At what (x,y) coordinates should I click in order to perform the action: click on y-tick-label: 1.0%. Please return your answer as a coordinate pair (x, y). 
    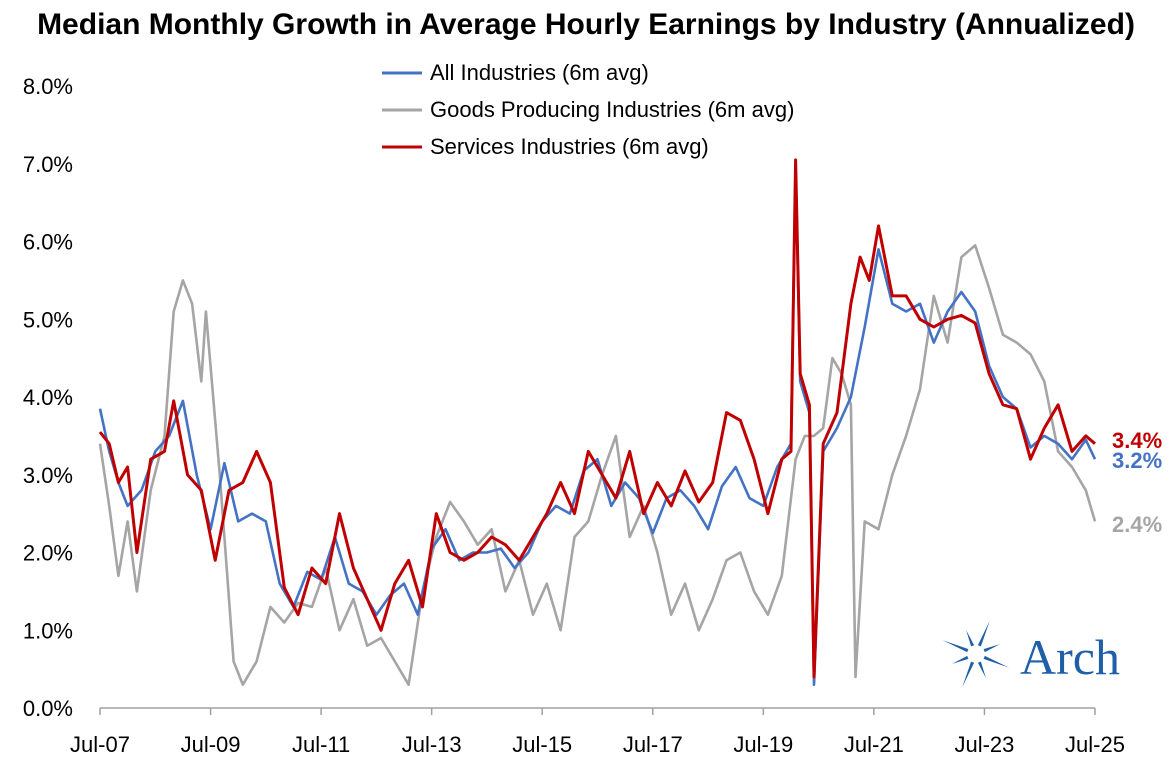
    Looking at the image, I should click on (48, 630).